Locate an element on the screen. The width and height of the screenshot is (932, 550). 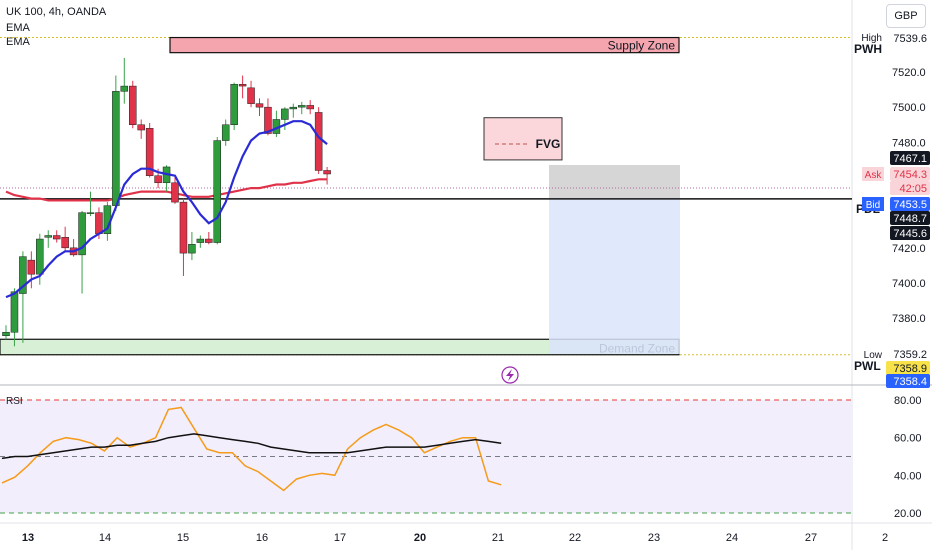
ask-label-bg is located at coordinates (873, 174).